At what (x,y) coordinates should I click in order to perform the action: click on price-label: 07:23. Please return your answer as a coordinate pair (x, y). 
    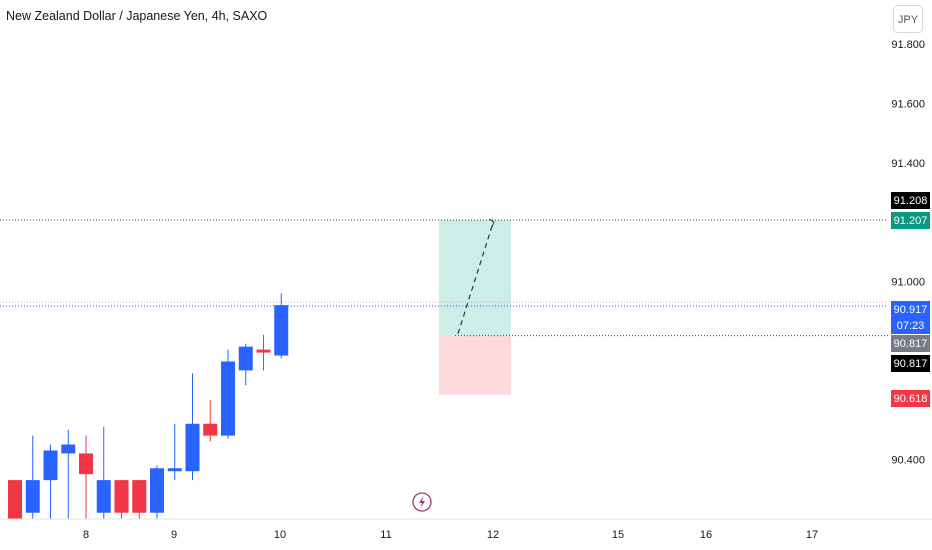
    Looking at the image, I should click on (911, 326).